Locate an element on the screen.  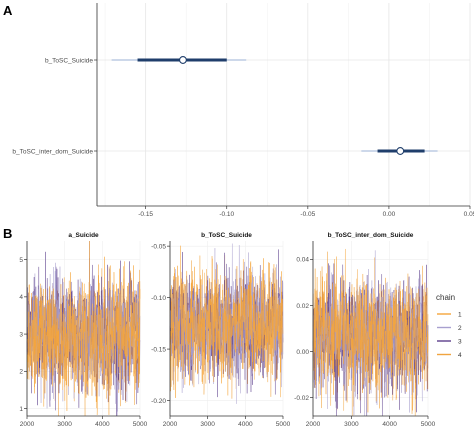
y-tick-label: -0.20 is located at coordinates (158, 401).